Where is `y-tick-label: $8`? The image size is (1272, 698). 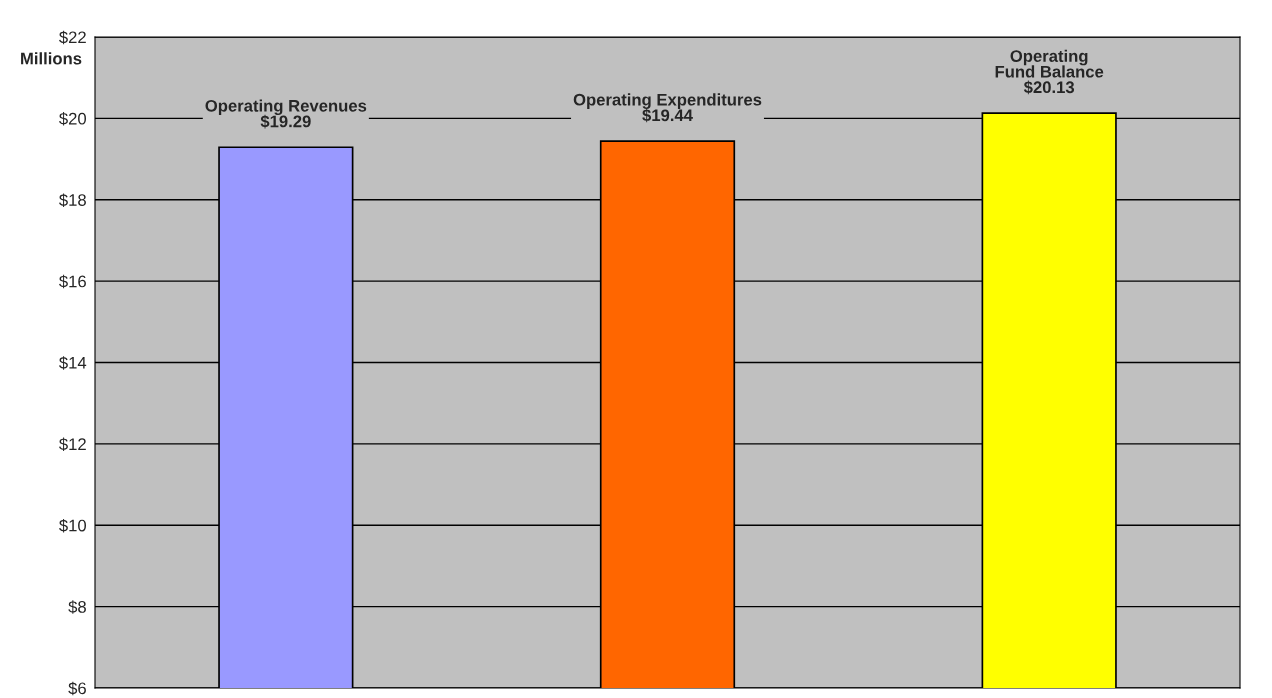 y-tick-label: $8 is located at coordinates (77, 607).